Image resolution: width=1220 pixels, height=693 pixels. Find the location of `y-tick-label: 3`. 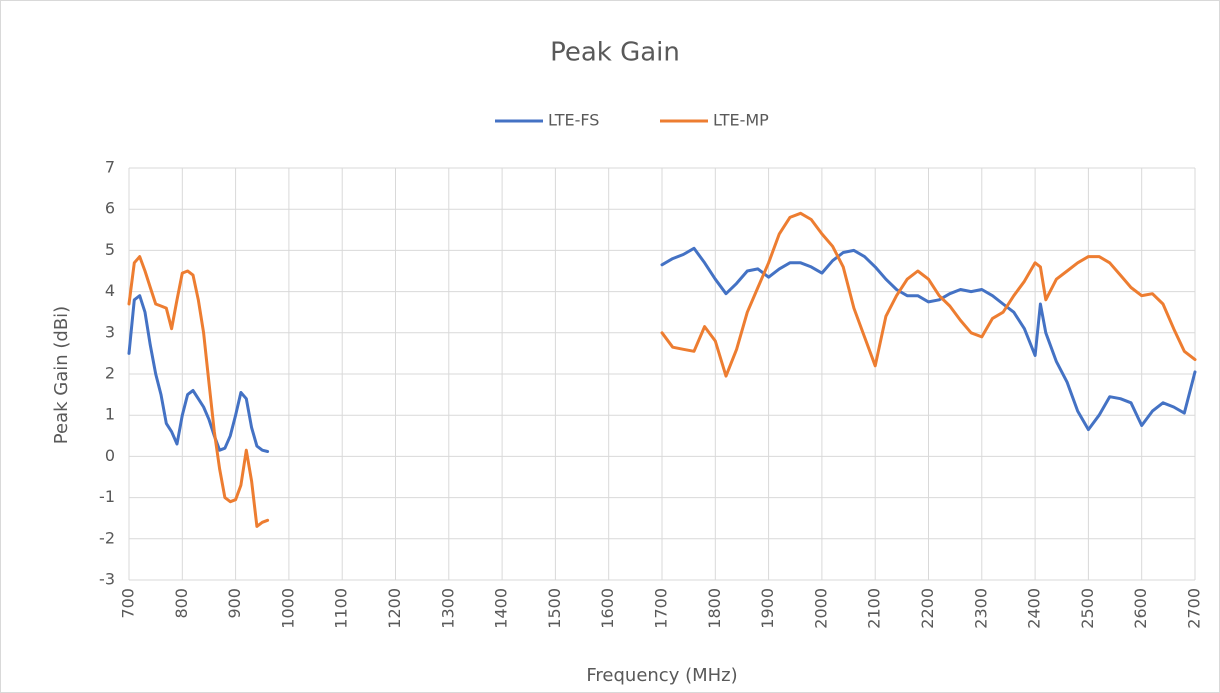

y-tick-label: 3 is located at coordinates (110, 331).